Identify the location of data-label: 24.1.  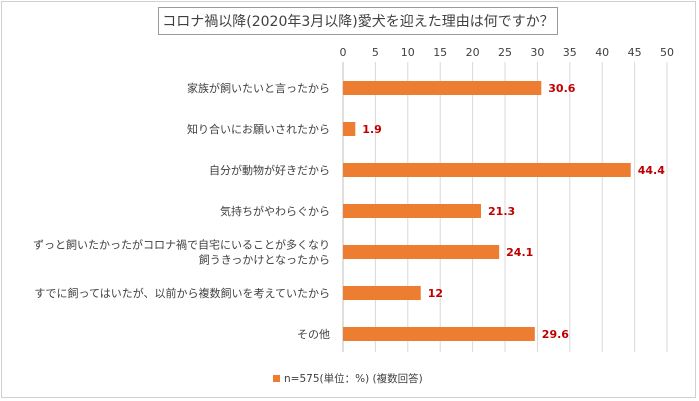
(519, 252).